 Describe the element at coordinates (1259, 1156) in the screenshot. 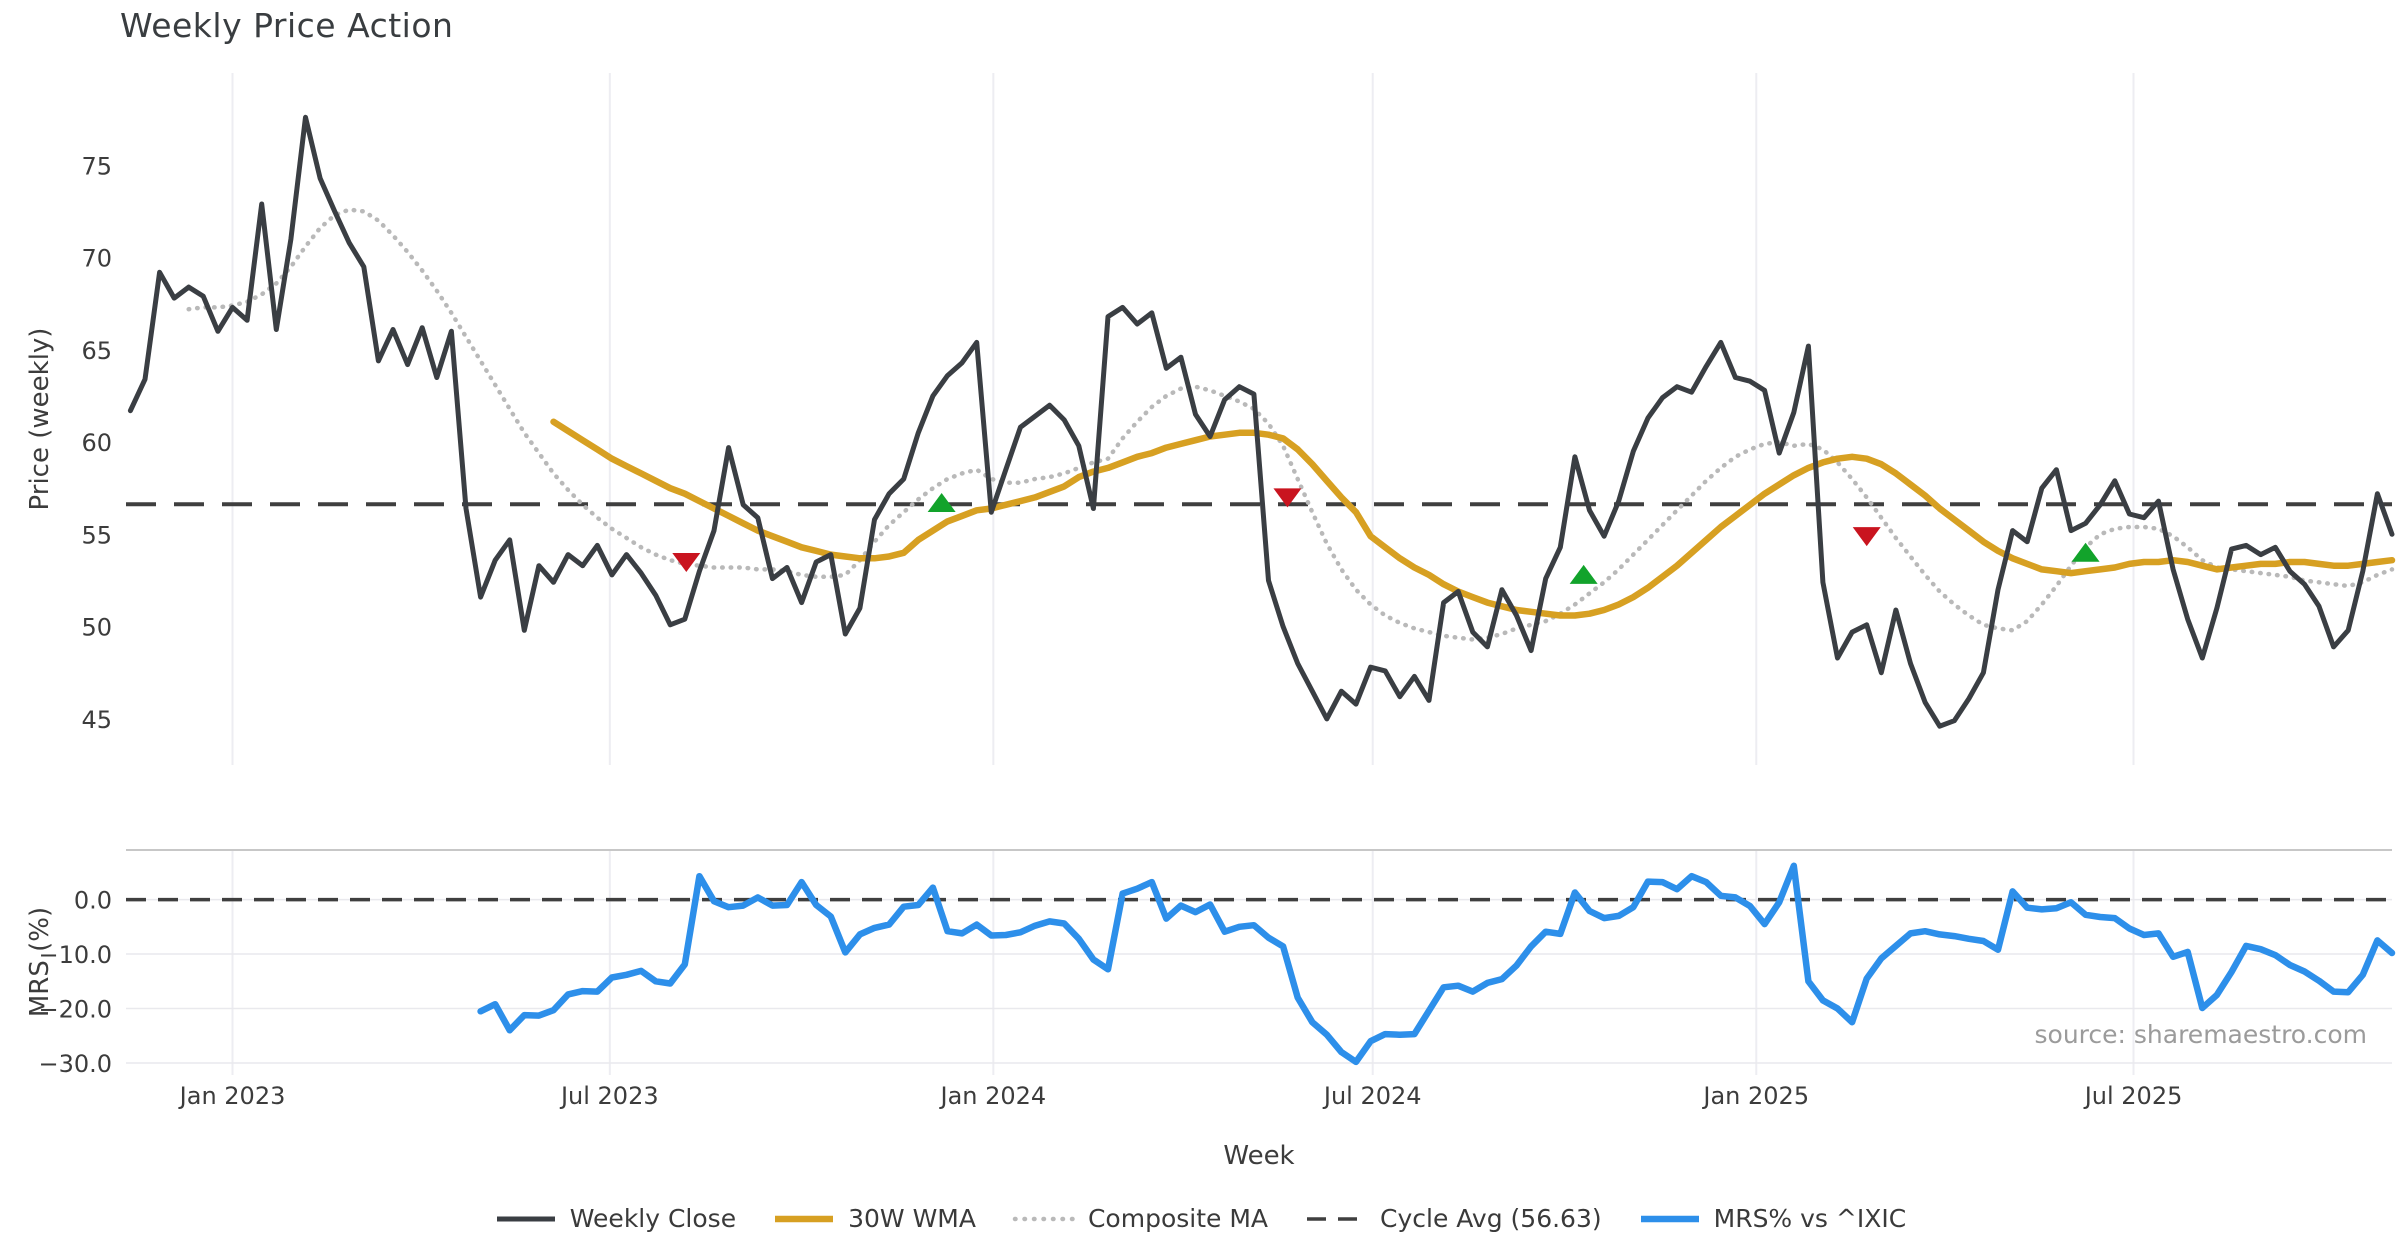

I see `week-axis-label: Week` at that location.